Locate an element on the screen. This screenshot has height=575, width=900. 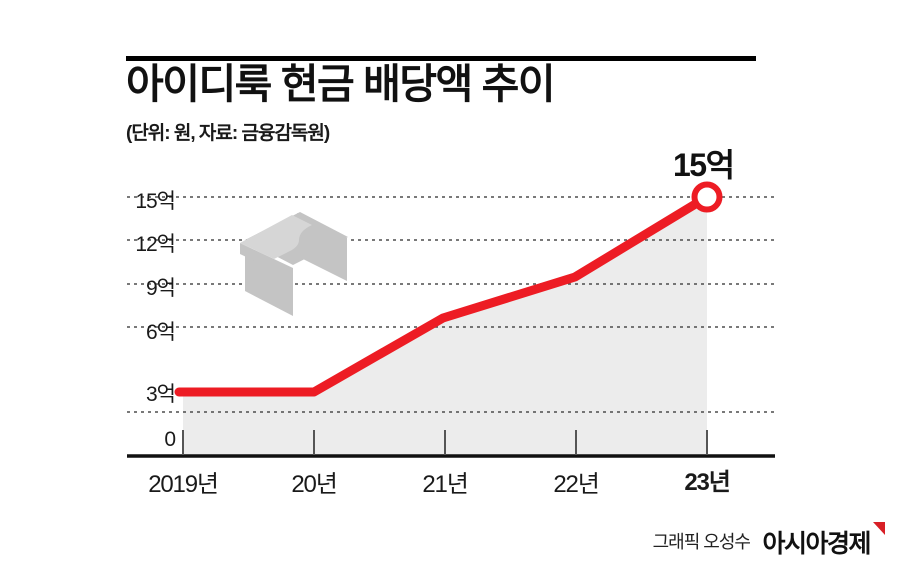
y-axis-label-9: 9억 is located at coordinates (161, 288).